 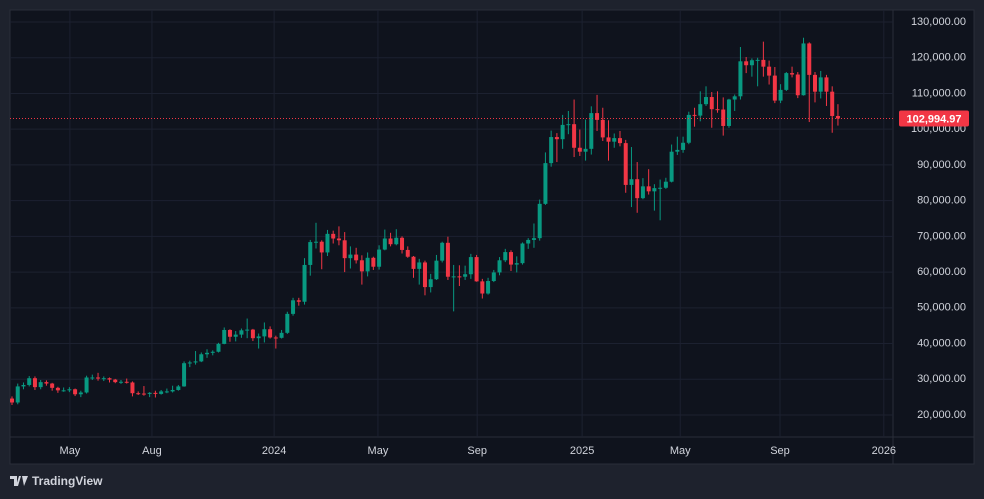 I want to click on x-tick-label: 2025, so click(x=582, y=451).